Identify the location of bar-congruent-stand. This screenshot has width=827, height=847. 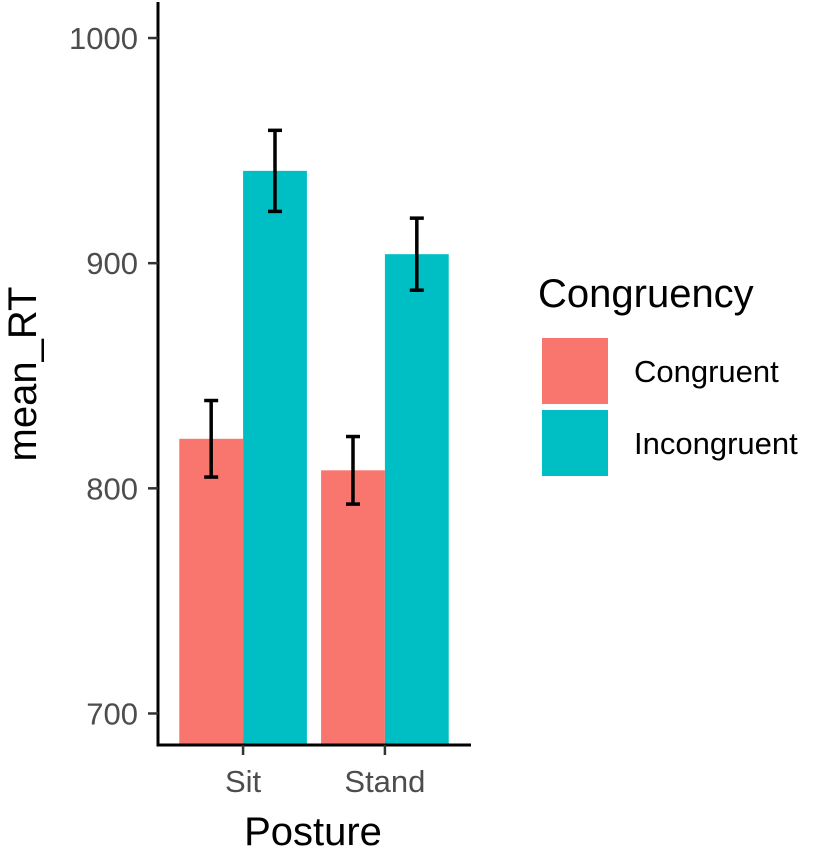
(353, 607).